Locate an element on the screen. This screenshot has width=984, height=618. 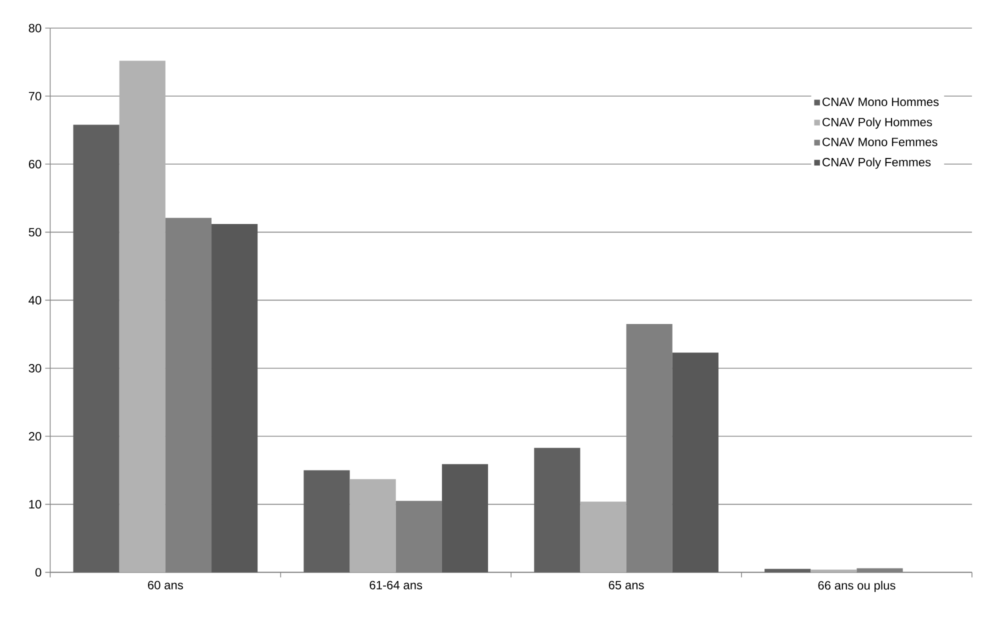
legend-label: CNAV Mono Femmes is located at coordinates (880, 142).